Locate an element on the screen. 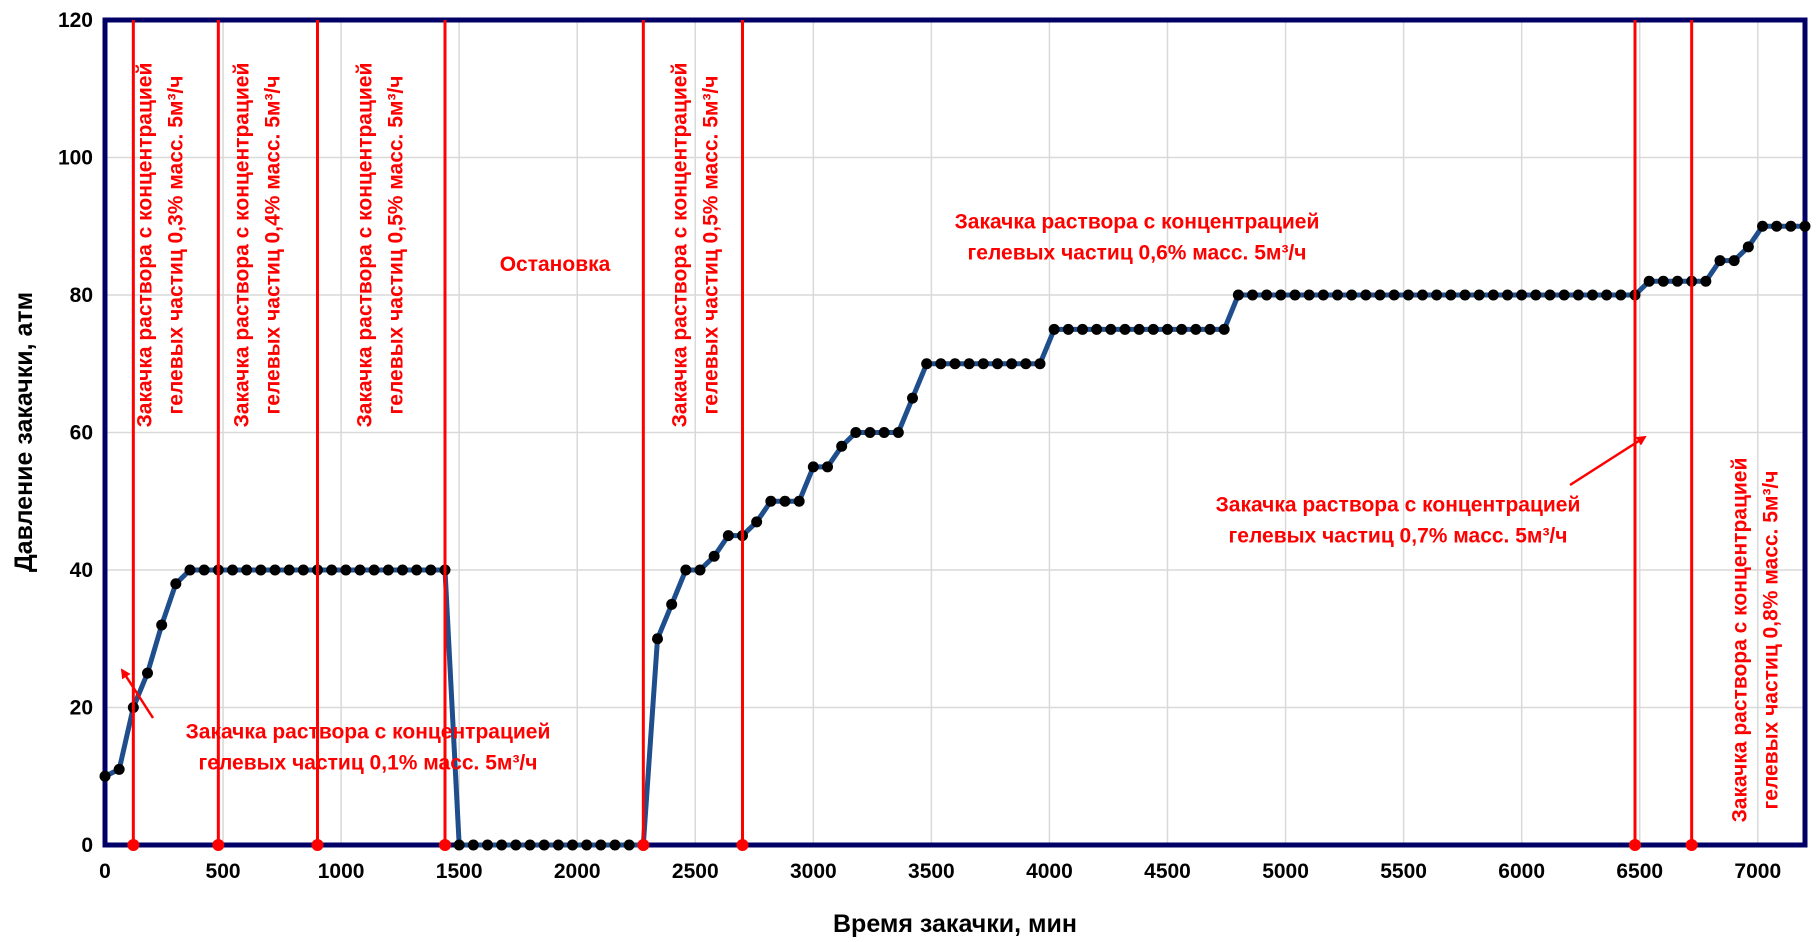  x-tick-label: 7000 is located at coordinates (1757, 871).